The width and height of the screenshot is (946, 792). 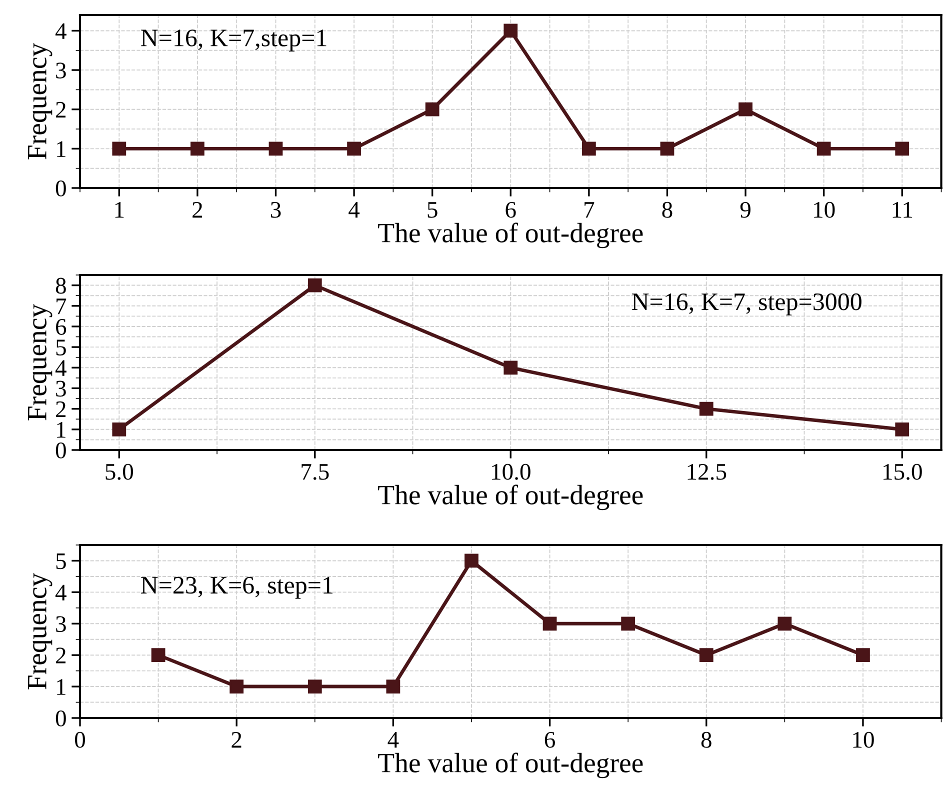 I want to click on x-tick-label: 5.0, so click(x=120, y=472).